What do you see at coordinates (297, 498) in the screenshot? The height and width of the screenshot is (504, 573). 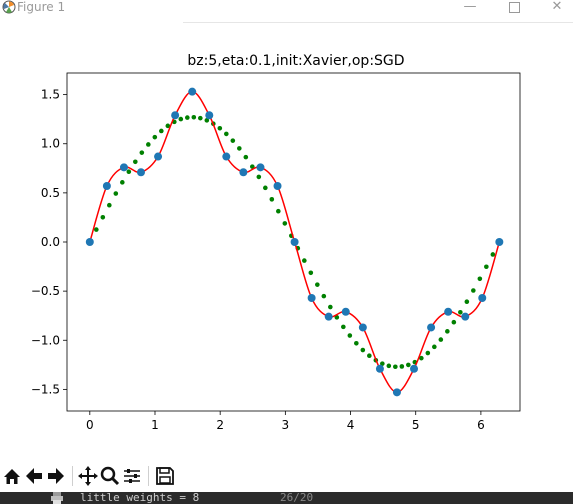 I see `console-progress: 26/20` at bounding box center [297, 498].